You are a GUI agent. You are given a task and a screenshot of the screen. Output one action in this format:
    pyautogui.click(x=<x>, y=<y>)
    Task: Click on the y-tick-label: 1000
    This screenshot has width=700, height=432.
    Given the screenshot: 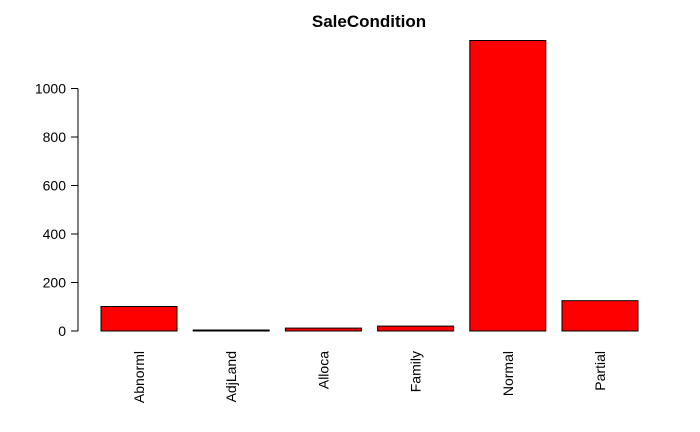 What is the action you would take?
    pyautogui.click(x=50, y=89)
    